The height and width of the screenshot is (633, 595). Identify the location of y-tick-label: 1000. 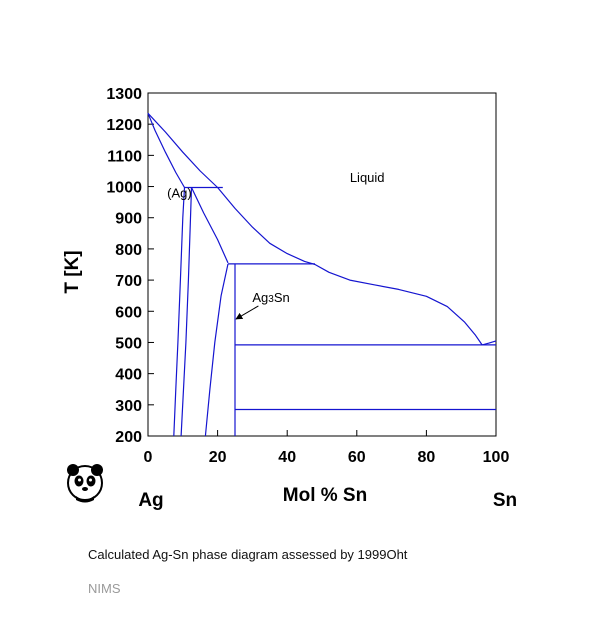
(124, 188).